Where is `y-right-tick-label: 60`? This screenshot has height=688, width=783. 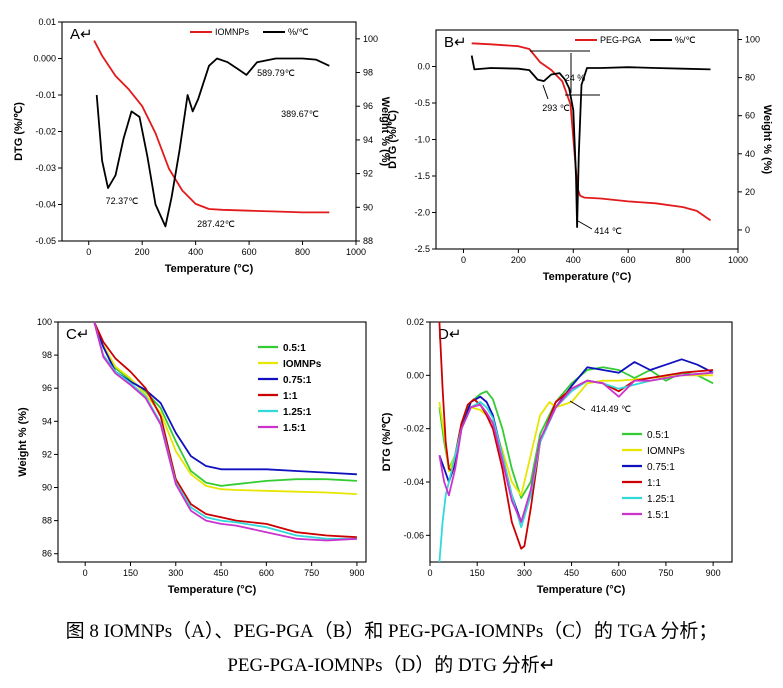 y-right-tick-label: 60 is located at coordinates (750, 116).